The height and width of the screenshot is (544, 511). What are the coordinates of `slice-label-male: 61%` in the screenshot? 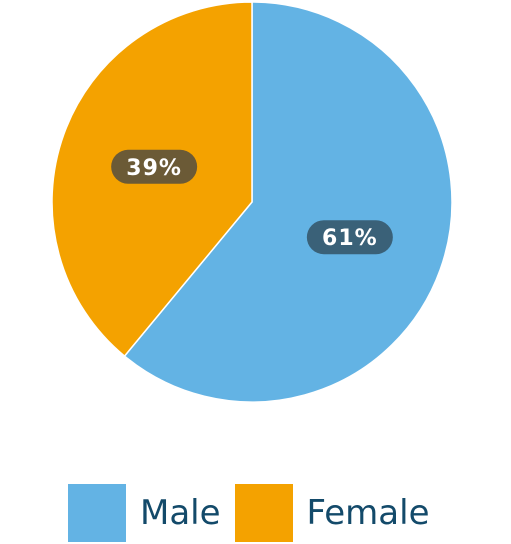 It's located at (349, 237).